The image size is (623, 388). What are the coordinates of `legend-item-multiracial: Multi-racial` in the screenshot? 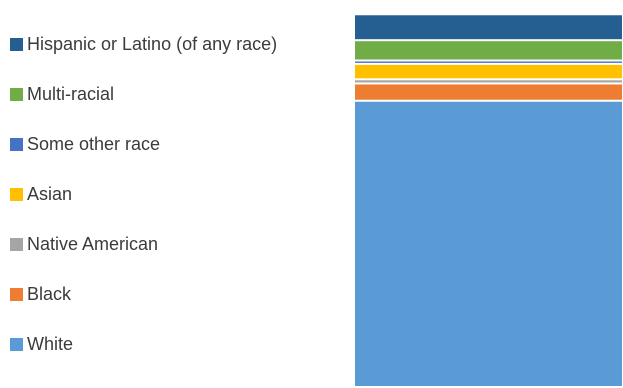 It's located at (62, 94).